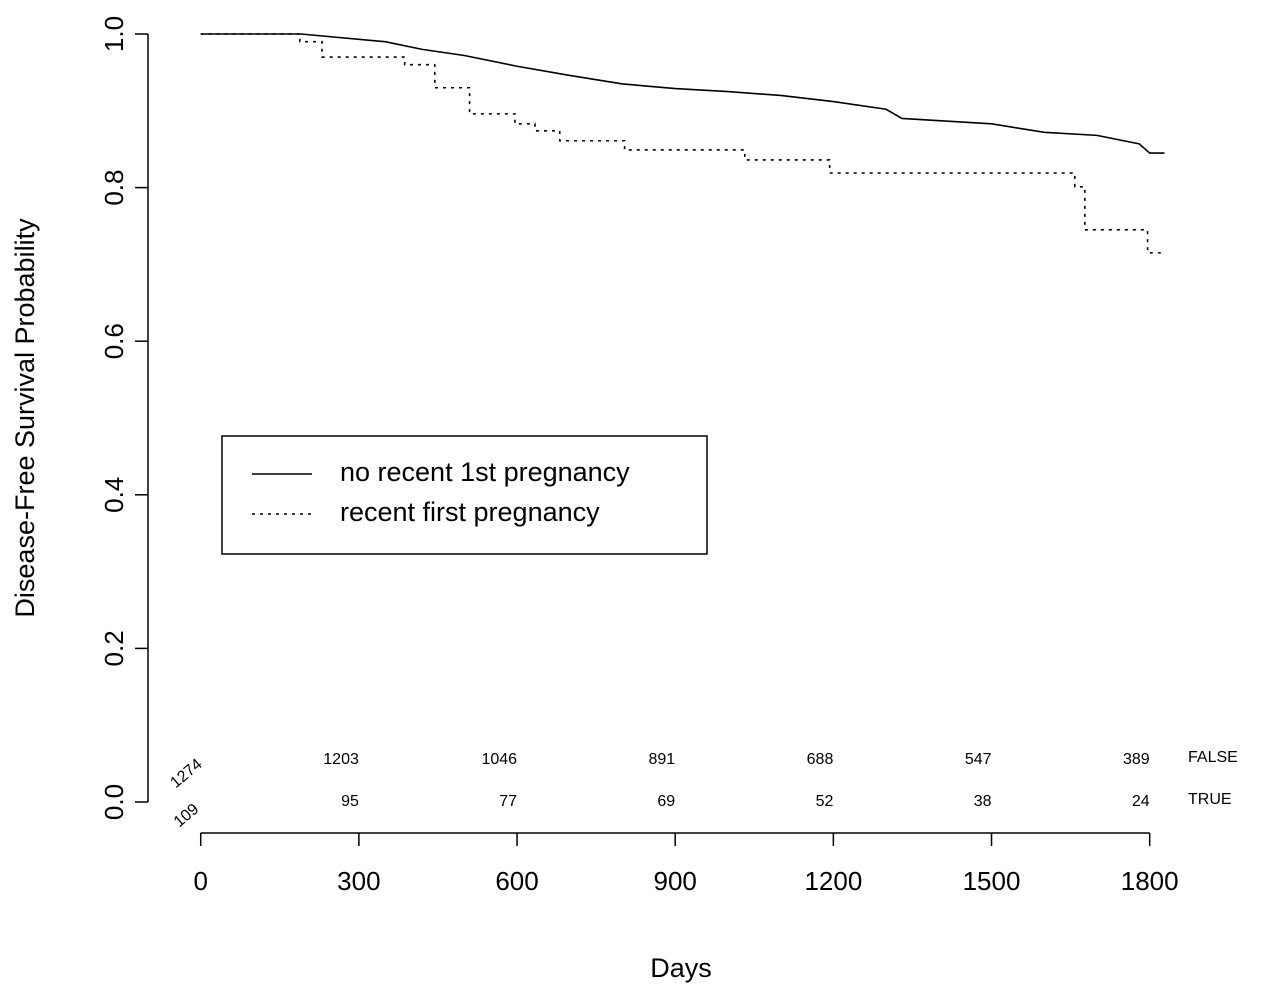 Image resolution: width=1270 pixels, height=999 pixels. What do you see at coordinates (978, 759) in the screenshot?
I see `risk-count: 547` at bounding box center [978, 759].